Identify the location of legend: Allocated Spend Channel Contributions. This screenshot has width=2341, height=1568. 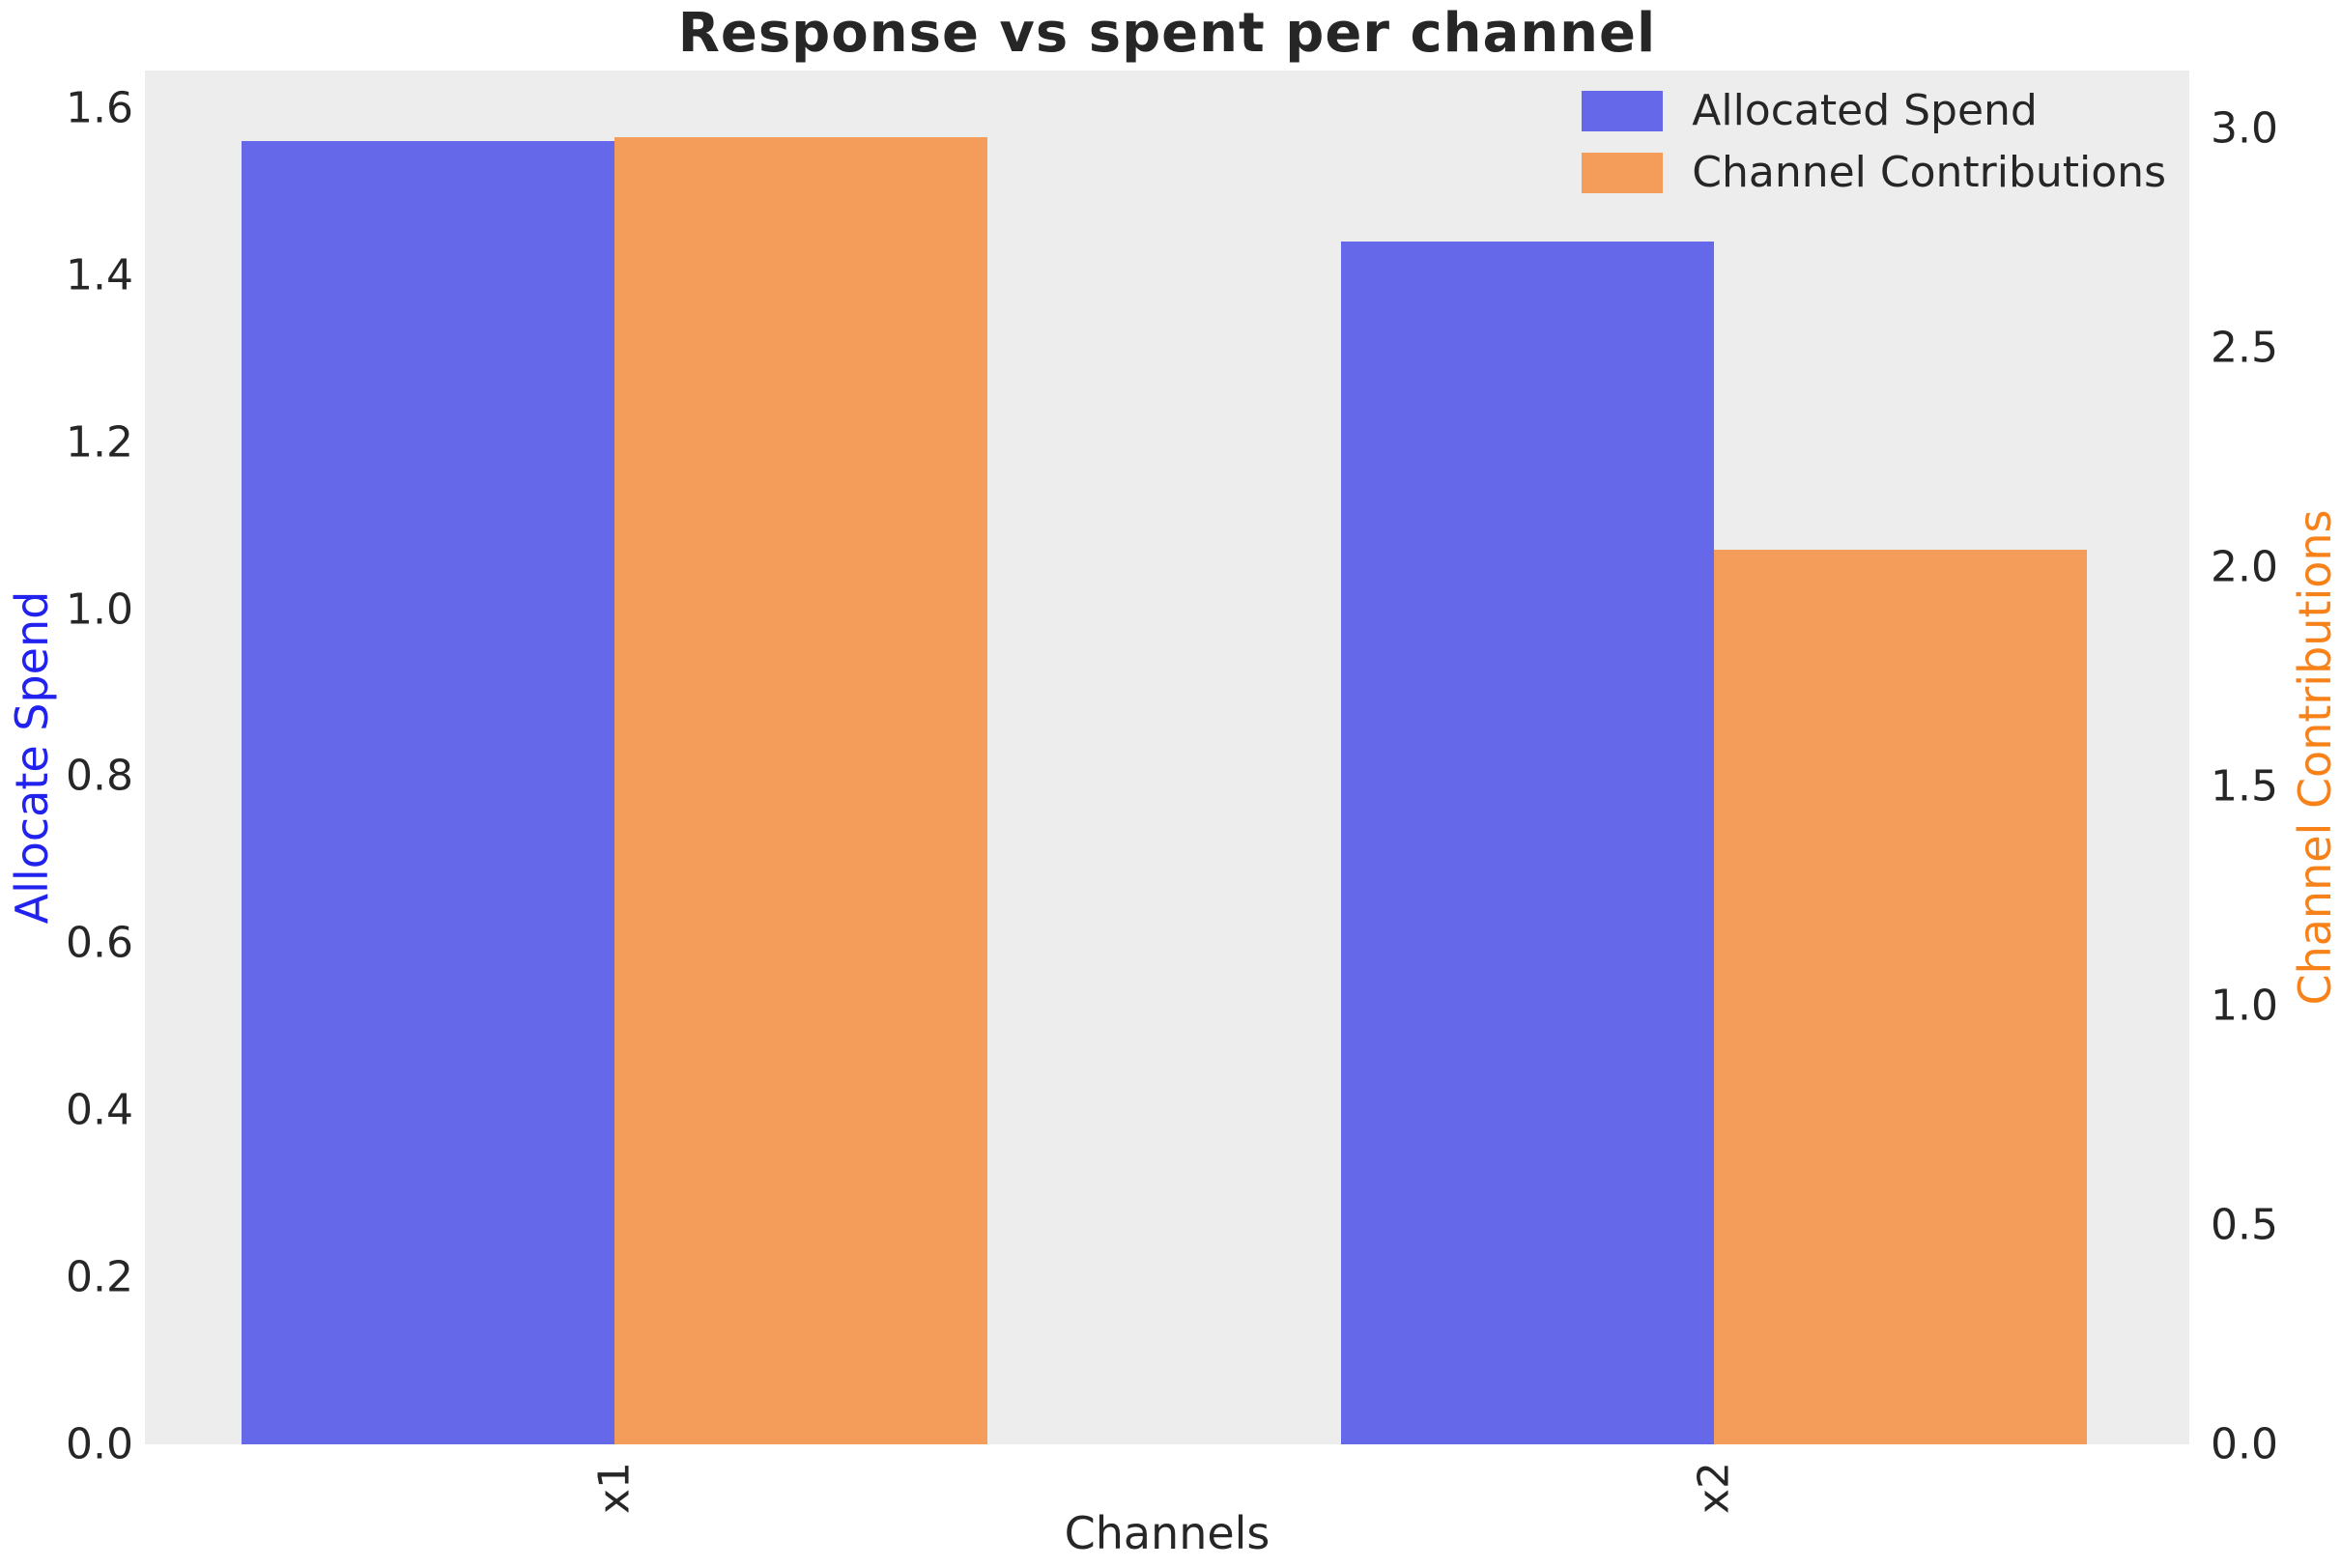
(1874, 141).